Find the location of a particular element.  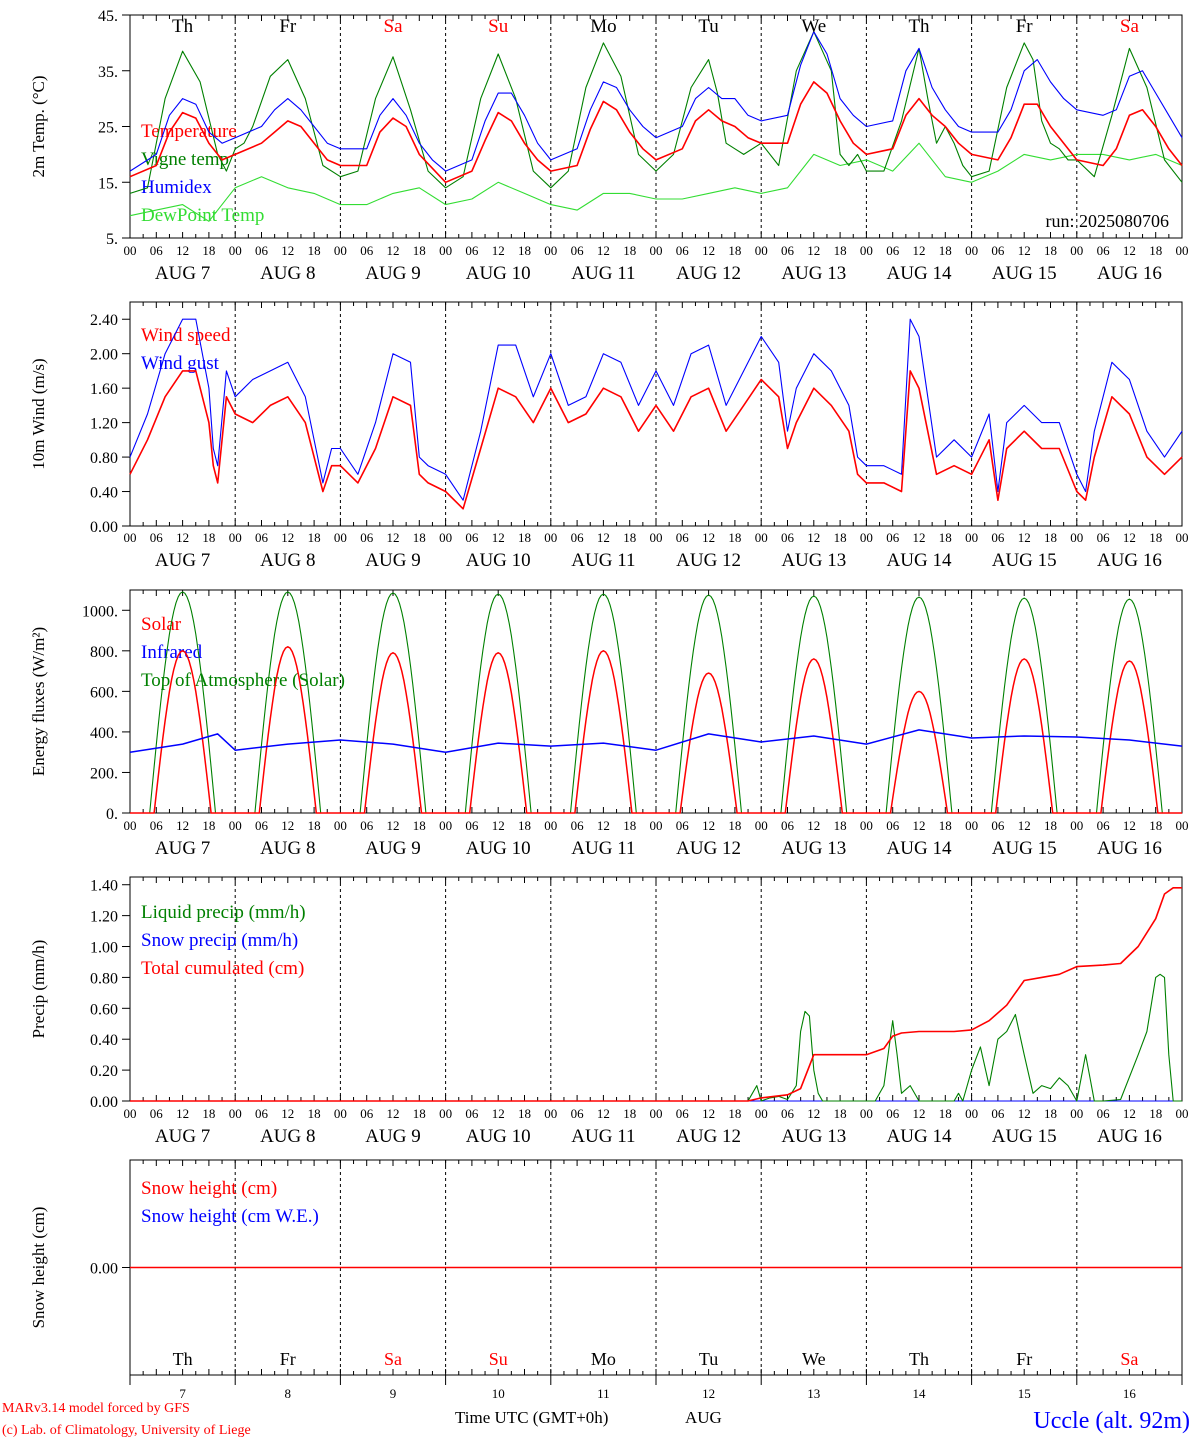

day-name-bottom: Tu is located at coordinates (708, 1359).